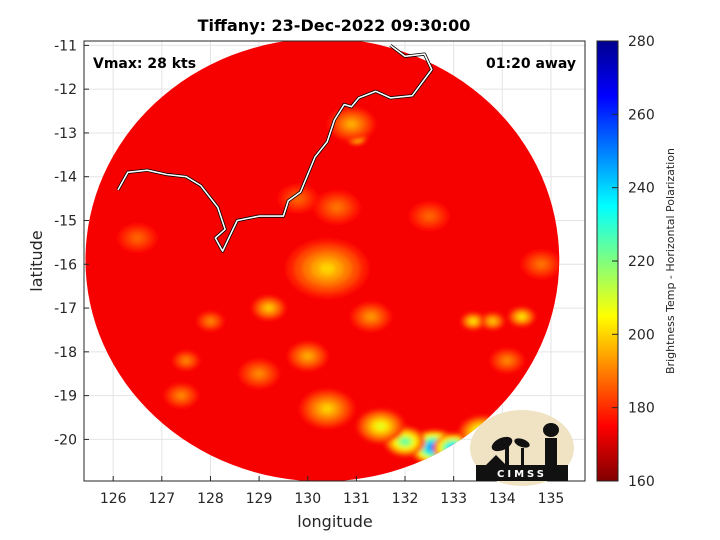 The width and height of the screenshot is (720, 540). What do you see at coordinates (113, 499) in the screenshot?
I see `x-tick-label: 126` at bounding box center [113, 499].